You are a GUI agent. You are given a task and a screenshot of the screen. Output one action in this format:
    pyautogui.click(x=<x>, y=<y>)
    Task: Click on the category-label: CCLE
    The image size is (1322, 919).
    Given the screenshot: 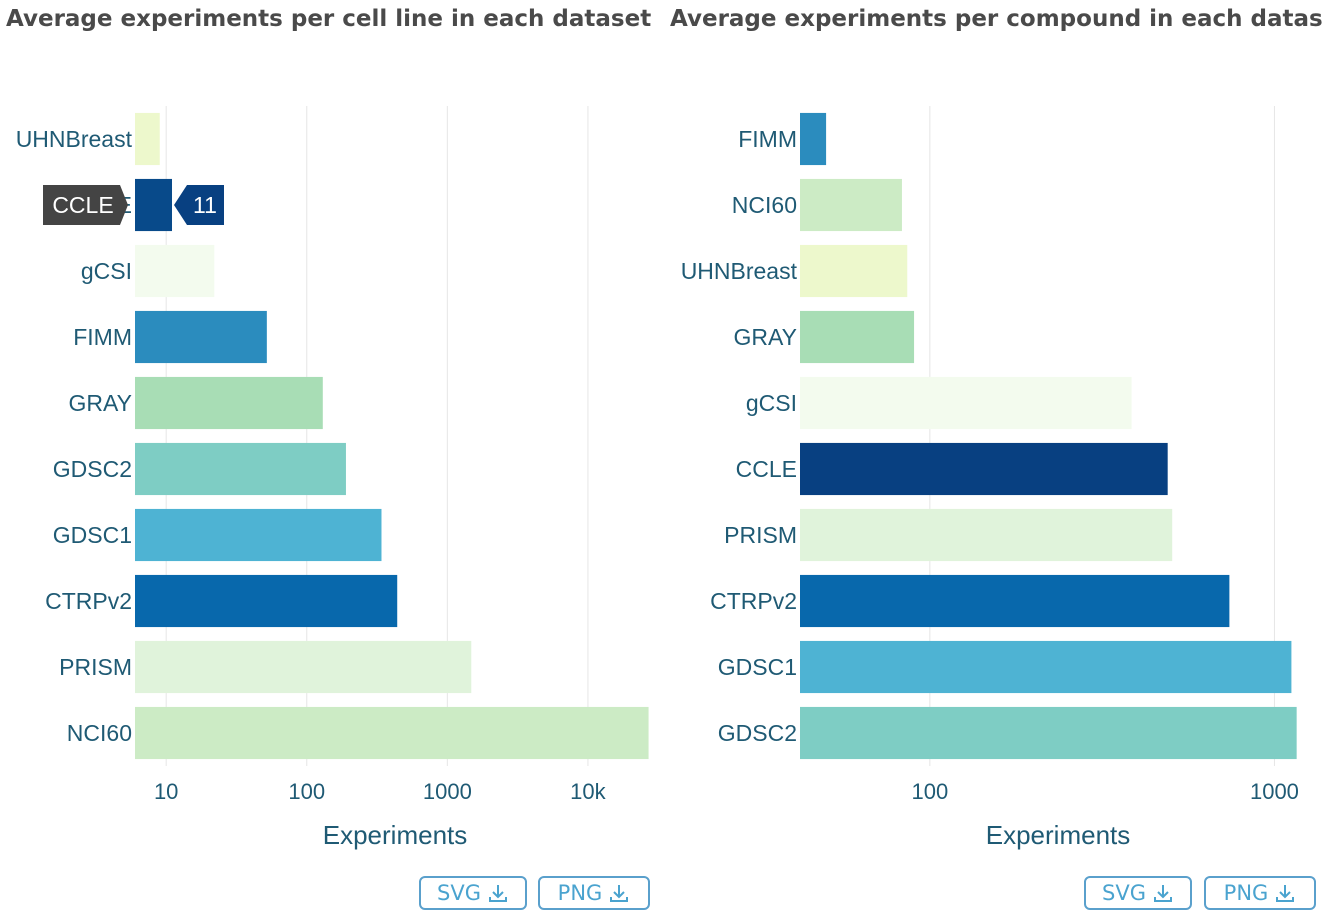 What is the action you would take?
    pyautogui.click(x=766, y=469)
    